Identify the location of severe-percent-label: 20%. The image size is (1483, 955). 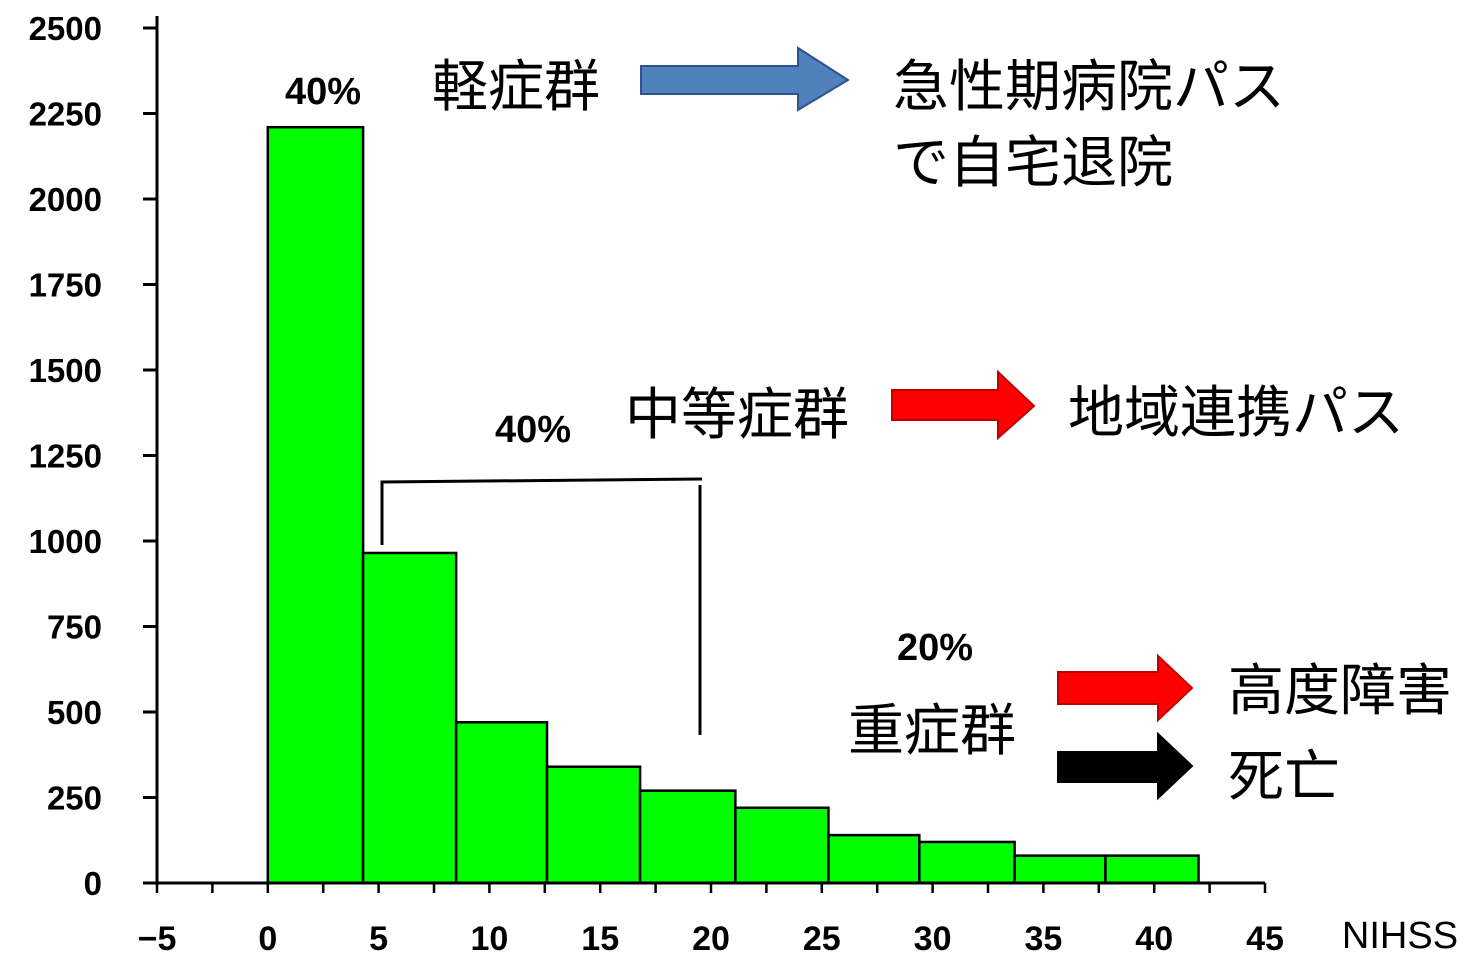
(935, 648).